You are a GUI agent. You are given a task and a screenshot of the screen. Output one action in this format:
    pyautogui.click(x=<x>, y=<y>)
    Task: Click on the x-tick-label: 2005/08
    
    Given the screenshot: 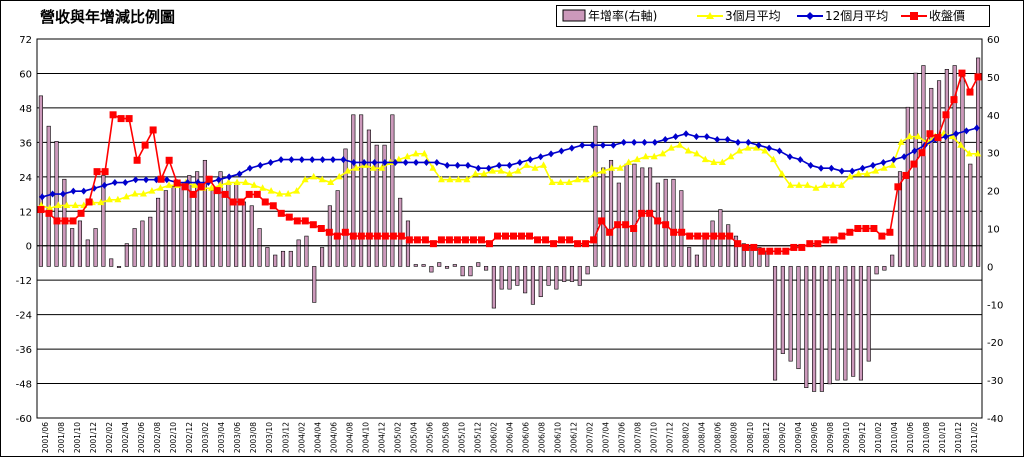 What is the action you would take?
    pyautogui.click(x=445, y=437)
    